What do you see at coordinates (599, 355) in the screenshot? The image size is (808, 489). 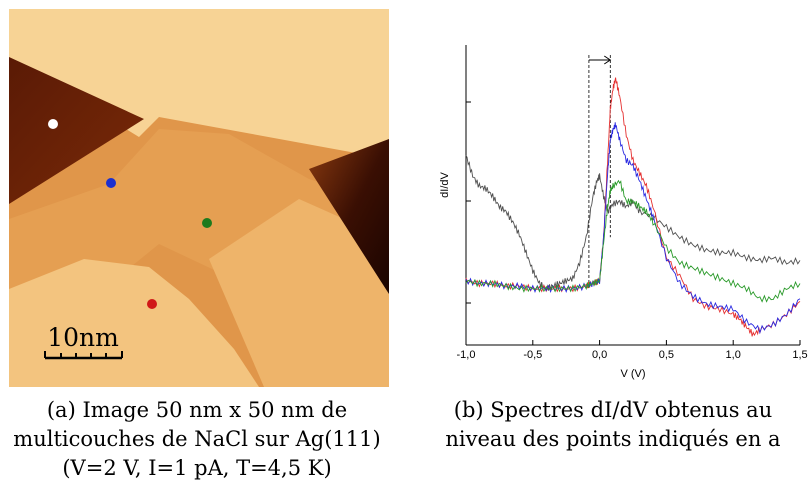 I see `x-tick-label: 0,0` at bounding box center [599, 355].